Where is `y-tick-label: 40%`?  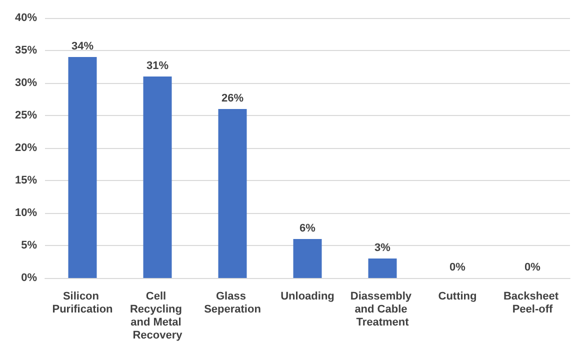 y-tick-label: 40% is located at coordinates (26, 18).